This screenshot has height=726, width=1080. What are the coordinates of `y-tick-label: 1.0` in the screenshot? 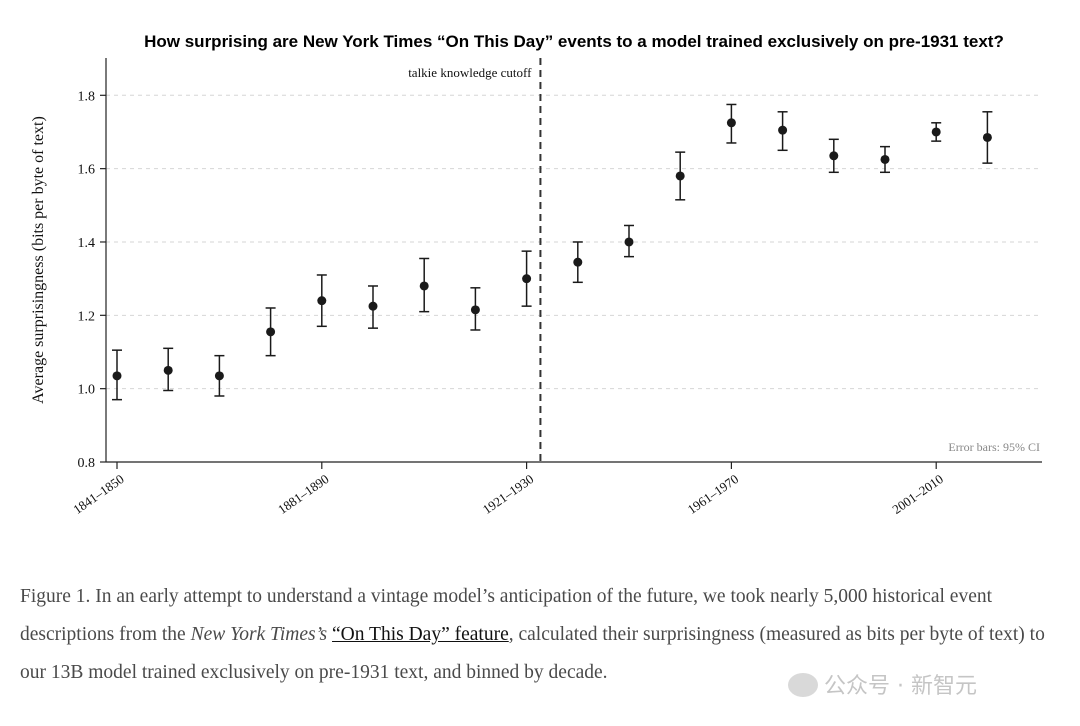 It's located at (87, 390).